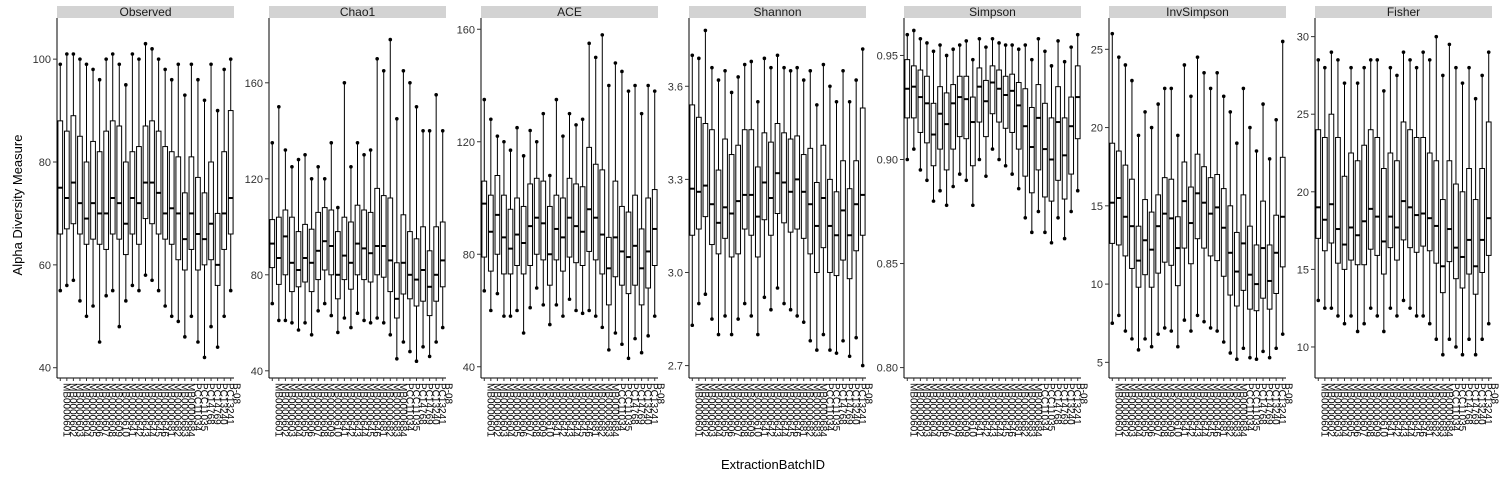  Describe the element at coordinates (710, 410) in the screenshot. I see `x-tick-label: MB0000603` at that location.